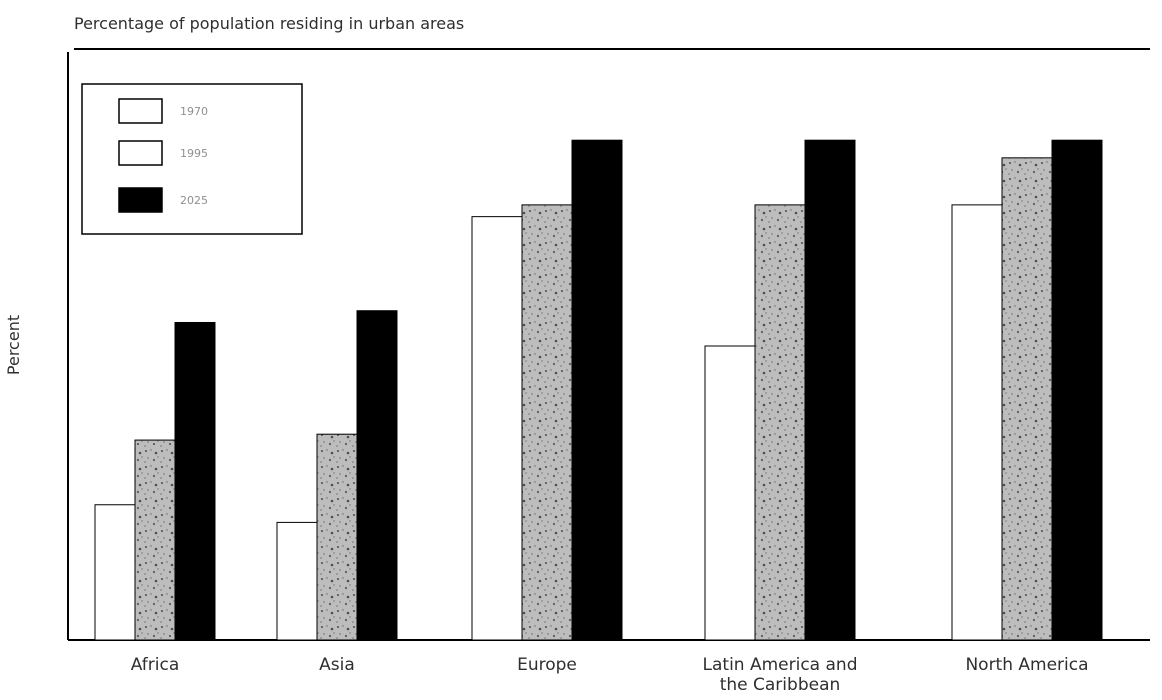  What do you see at coordinates (730, 493) in the screenshot?
I see `bar-latin-america-and-the-caribbean-1970` at bounding box center [730, 493].